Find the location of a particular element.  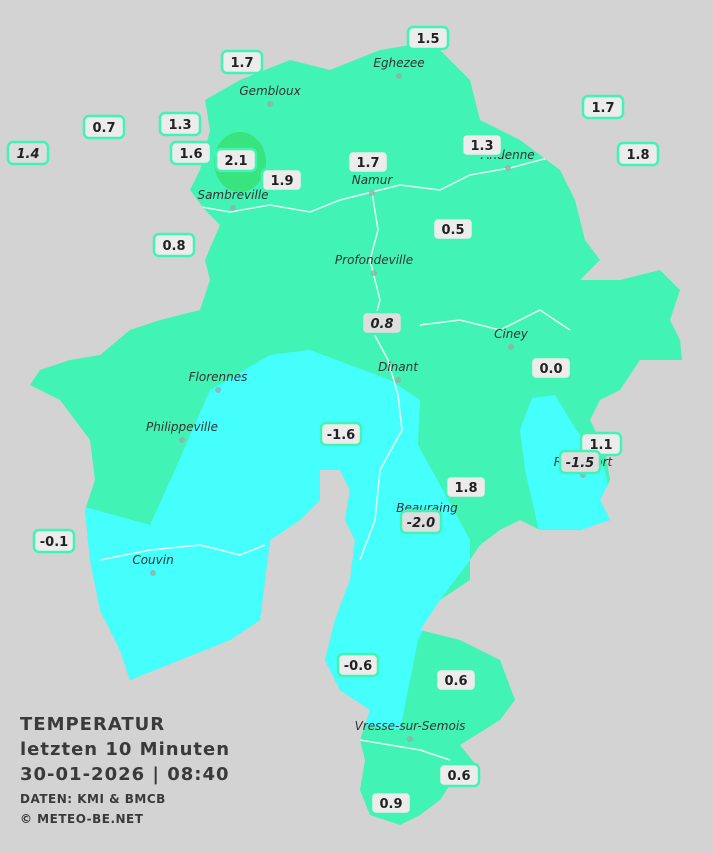

station-reading: 1.6 is located at coordinates (190, 154).